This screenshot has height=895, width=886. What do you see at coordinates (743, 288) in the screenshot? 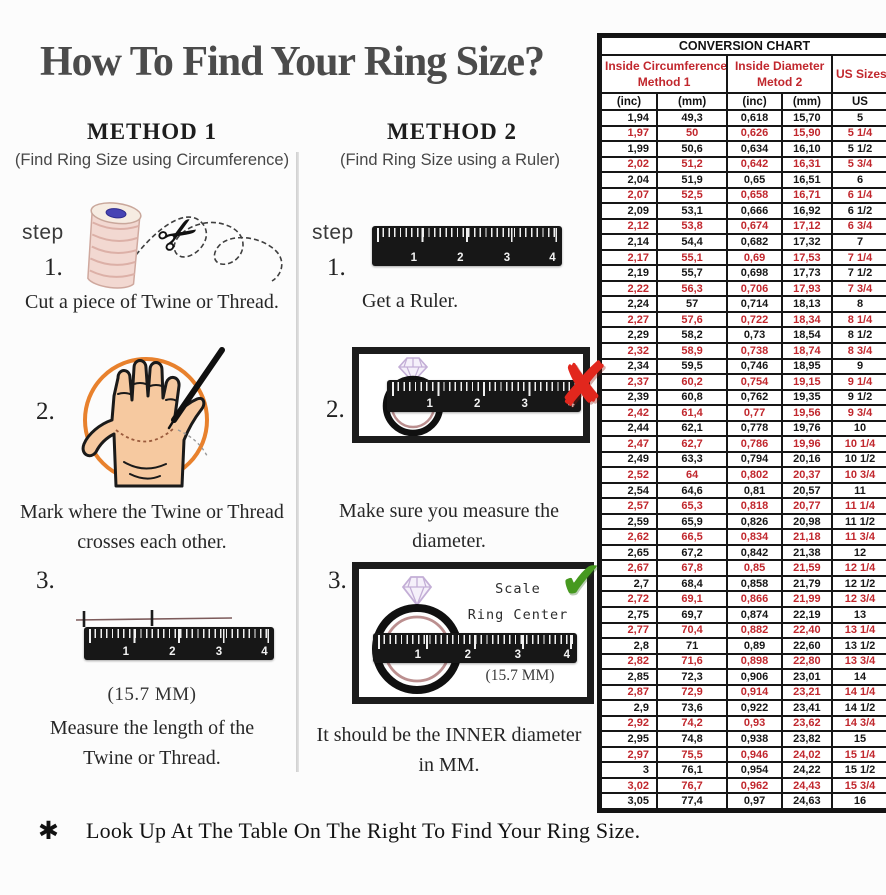
I see `table-row: 2,22 56,3 0,706 17,93 7 3/4` at bounding box center [743, 288].